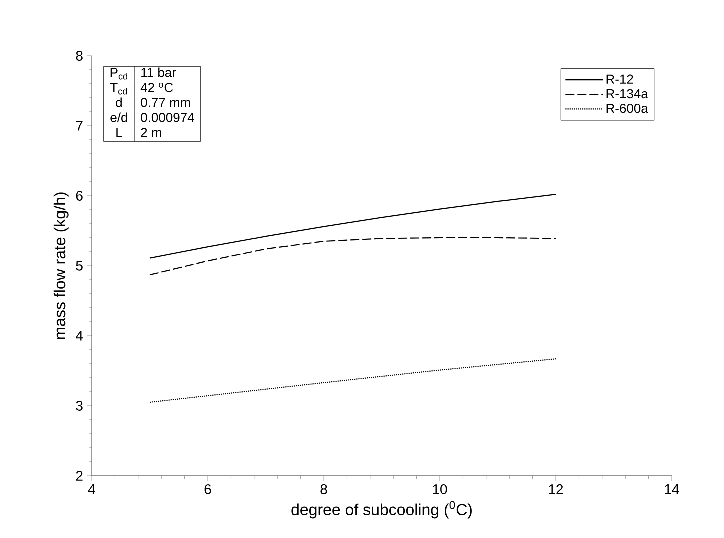  What do you see at coordinates (208, 489) in the screenshot?
I see `x-tick-label: 6` at bounding box center [208, 489].